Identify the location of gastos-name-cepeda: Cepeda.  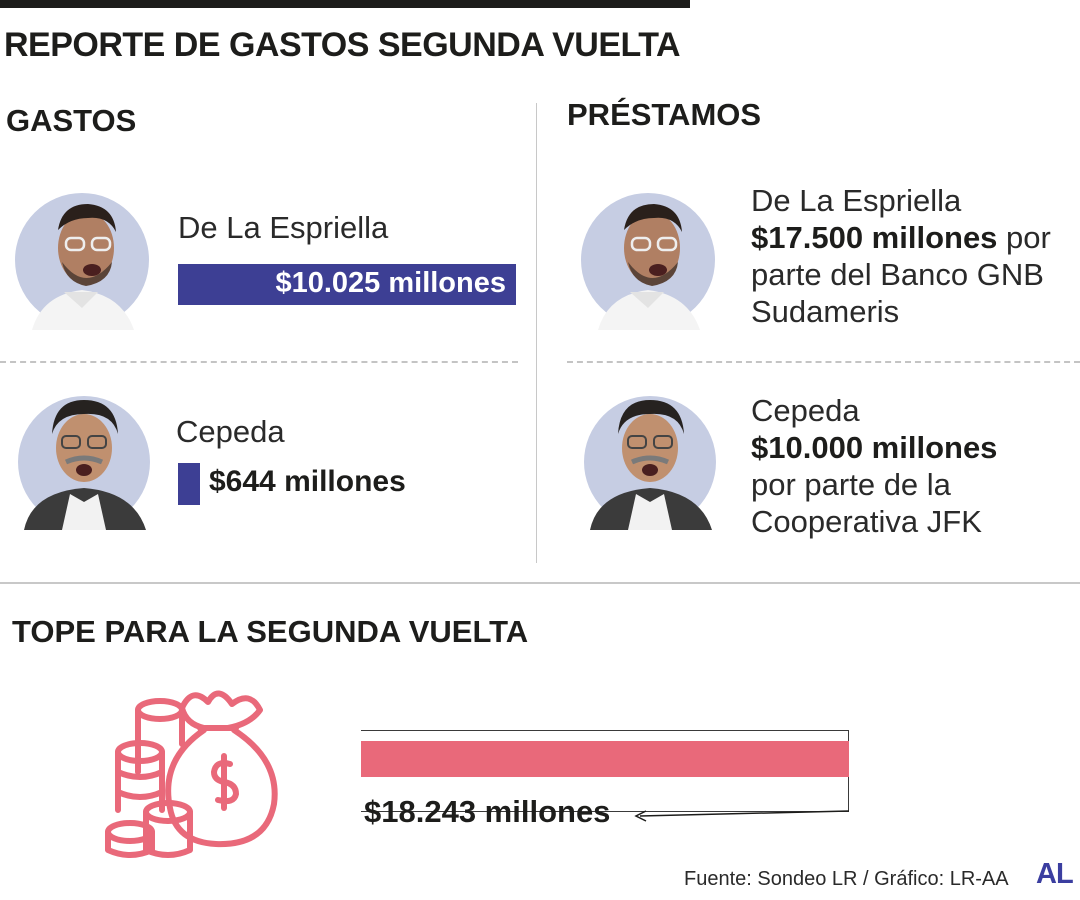
(230, 431).